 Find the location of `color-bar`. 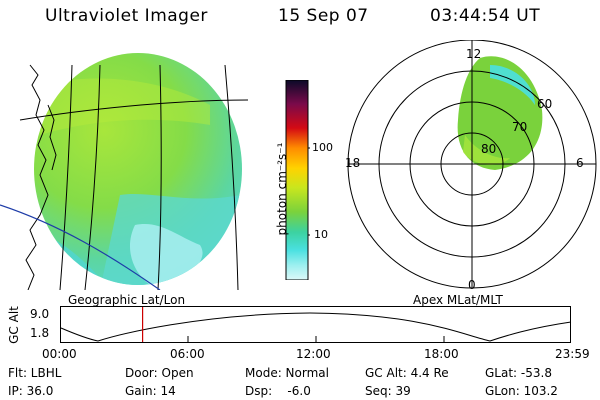

color-bar is located at coordinates (297, 180).